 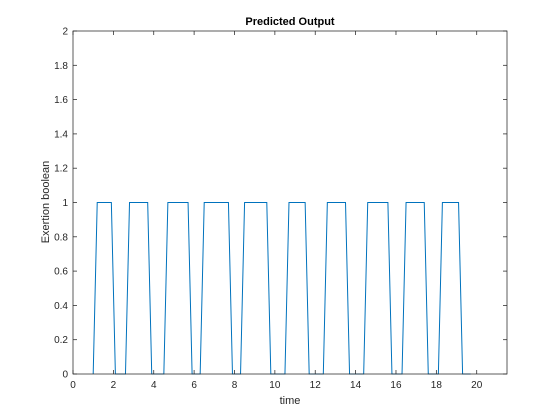 I want to click on y-tick-label: 0.6, so click(x=61, y=272).